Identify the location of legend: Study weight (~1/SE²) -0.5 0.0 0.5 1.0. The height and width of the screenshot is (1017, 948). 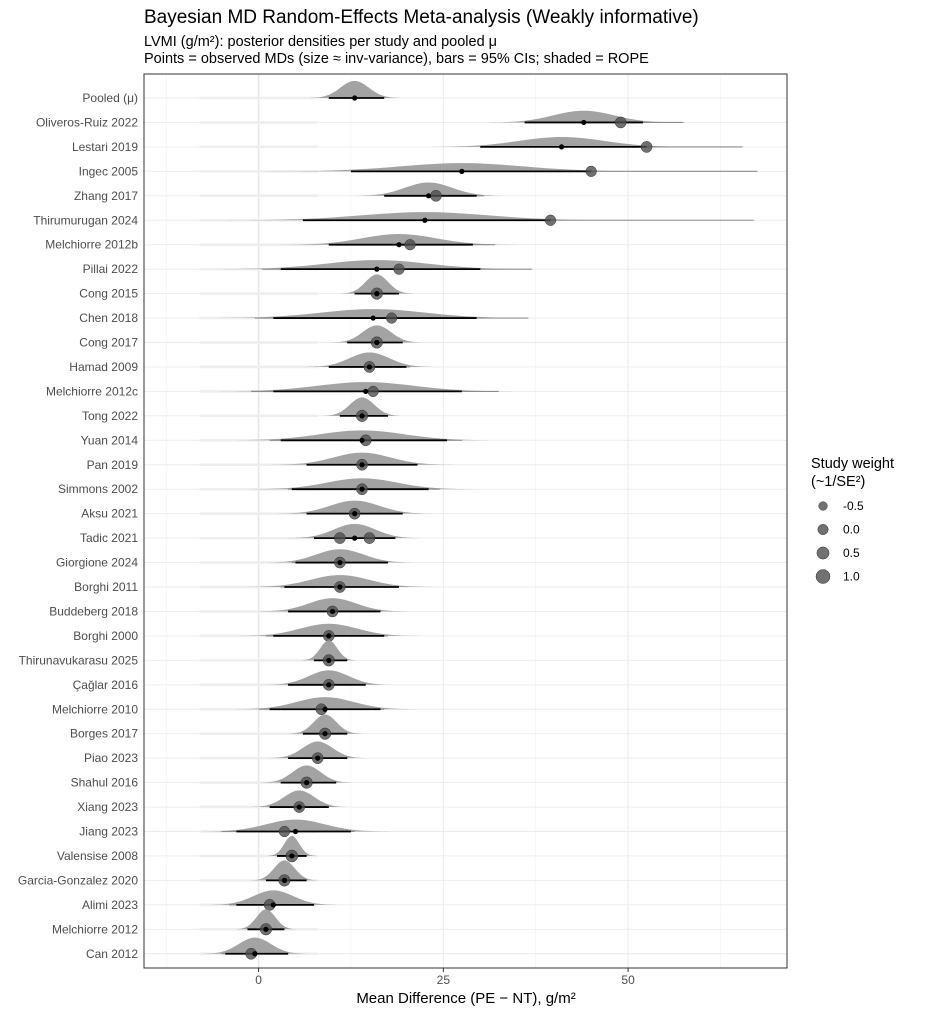
(852, 520).